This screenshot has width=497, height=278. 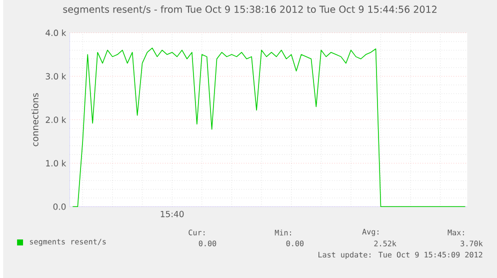 I want to click on y-tick-label: 1.0 k, so click(x=56, y=163).